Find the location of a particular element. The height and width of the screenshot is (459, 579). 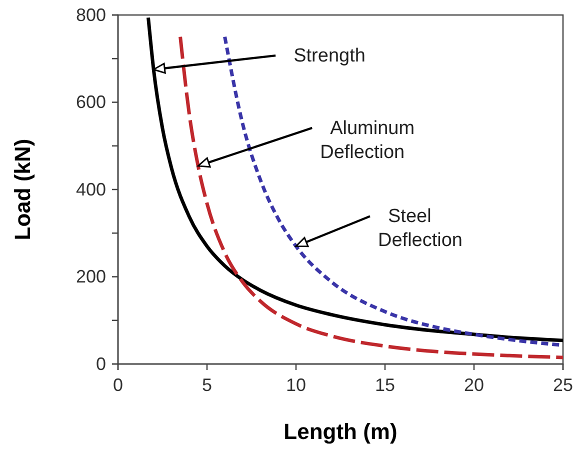

y-tick-label: 200 is located at coordinates (91, 276).